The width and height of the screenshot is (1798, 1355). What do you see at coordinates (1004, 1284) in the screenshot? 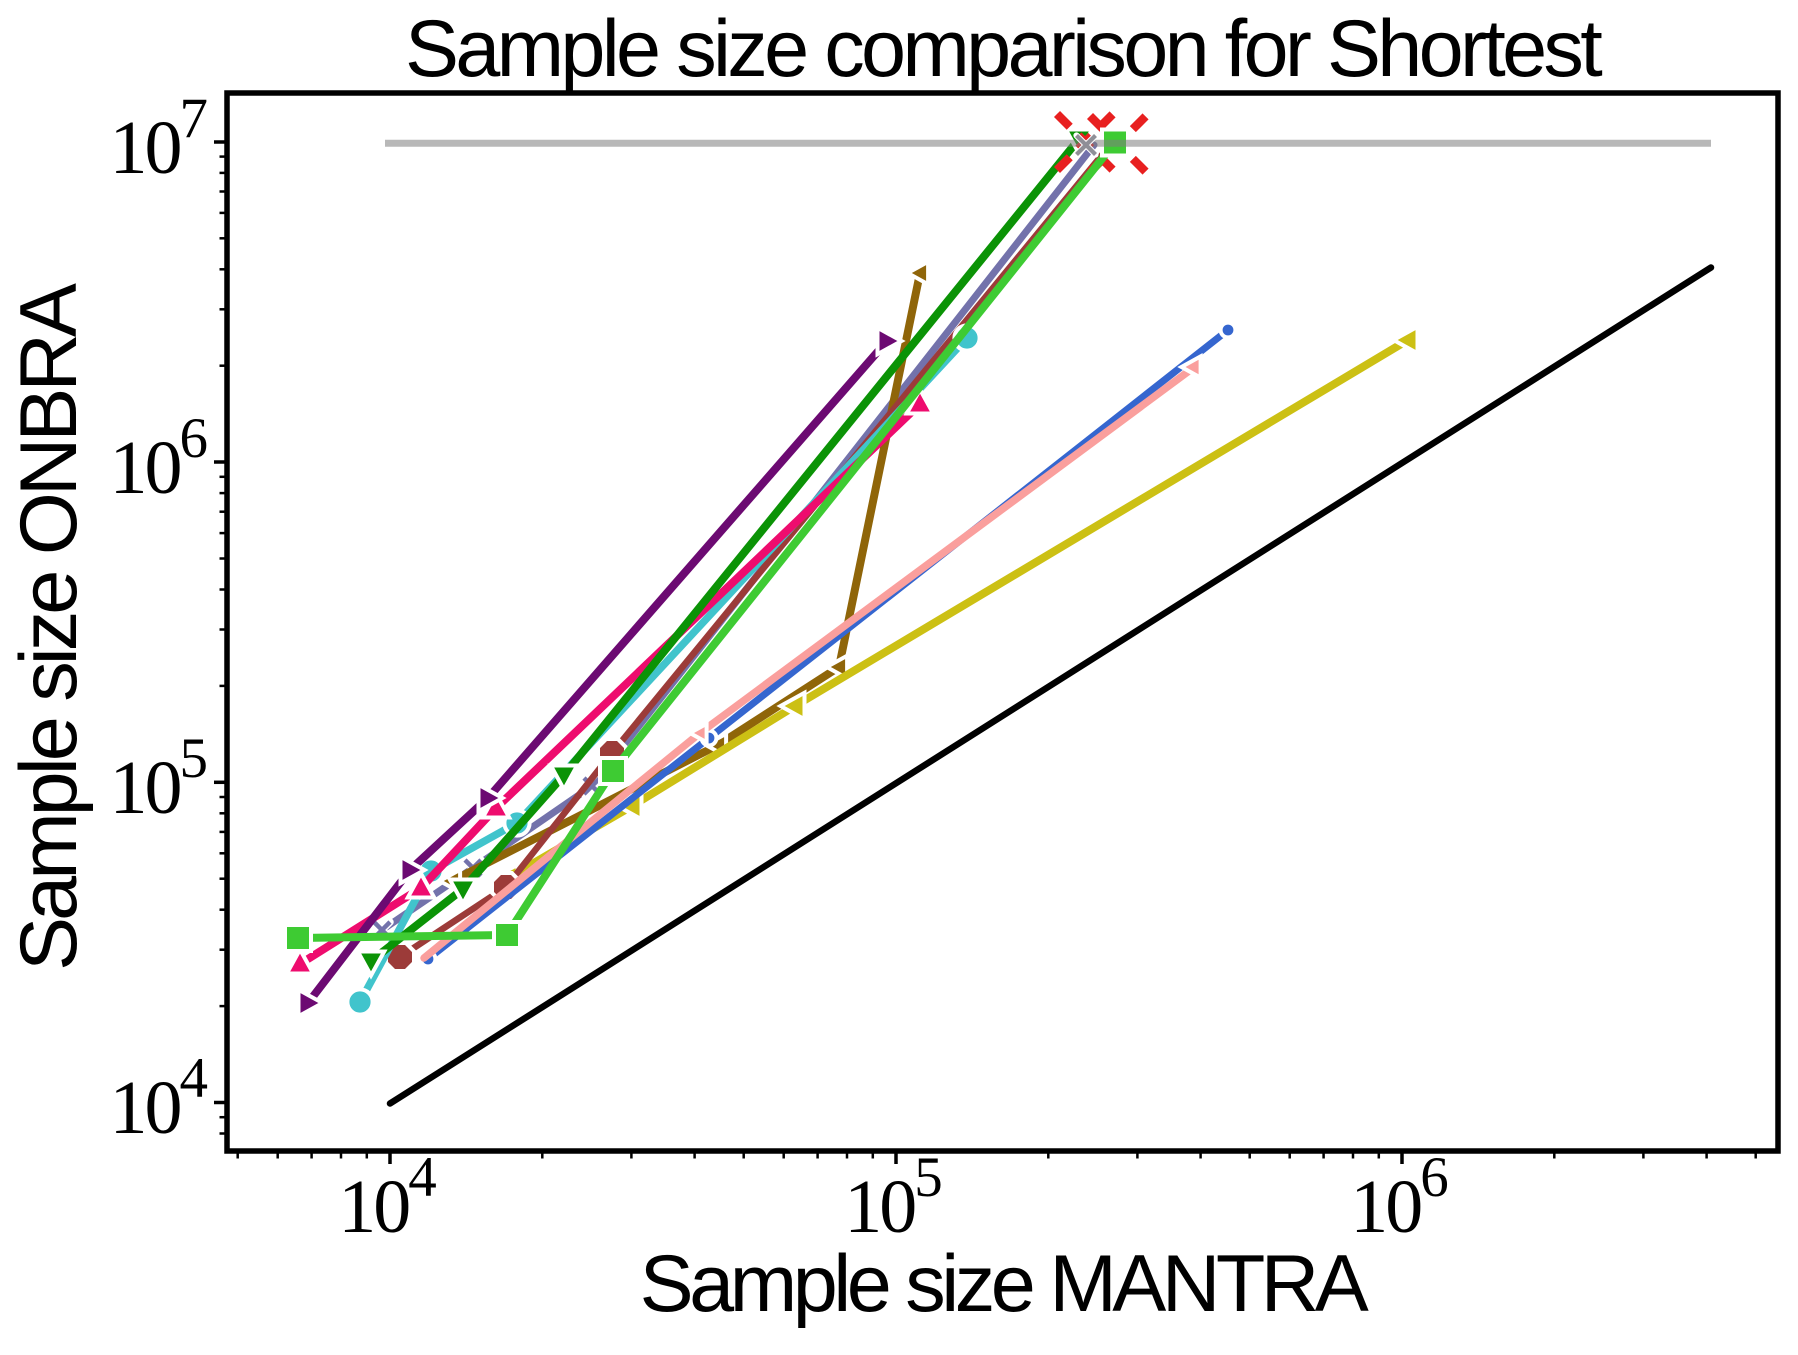
I see `svg-text: Sample size MANTRA` at bounding box center [1004, 1284].